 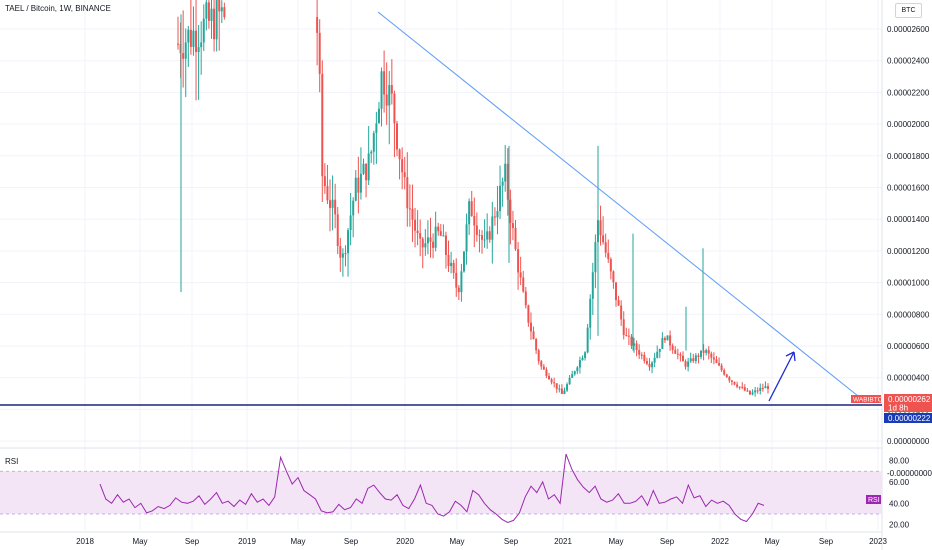 What do you see at coordinates (908, 346) in the screenshot?
I see `price-tick-label: 0.00000600` at bounding box center [908, 346].